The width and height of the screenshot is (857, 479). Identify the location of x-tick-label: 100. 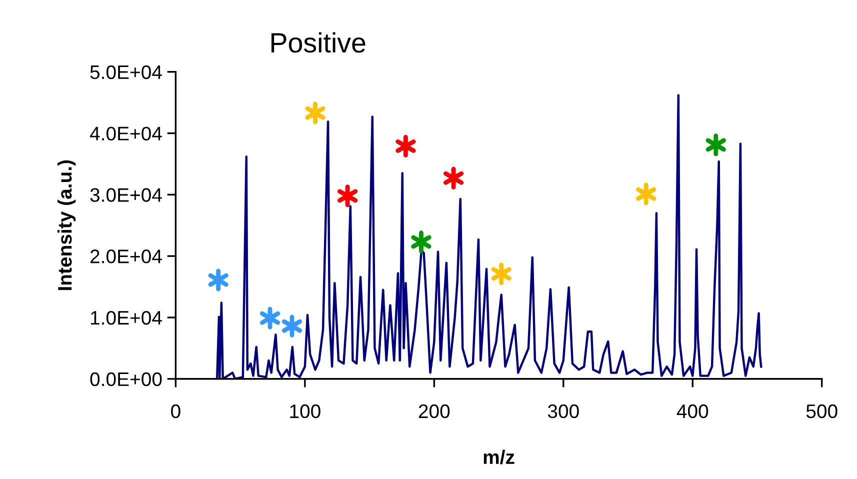
(305, 411).